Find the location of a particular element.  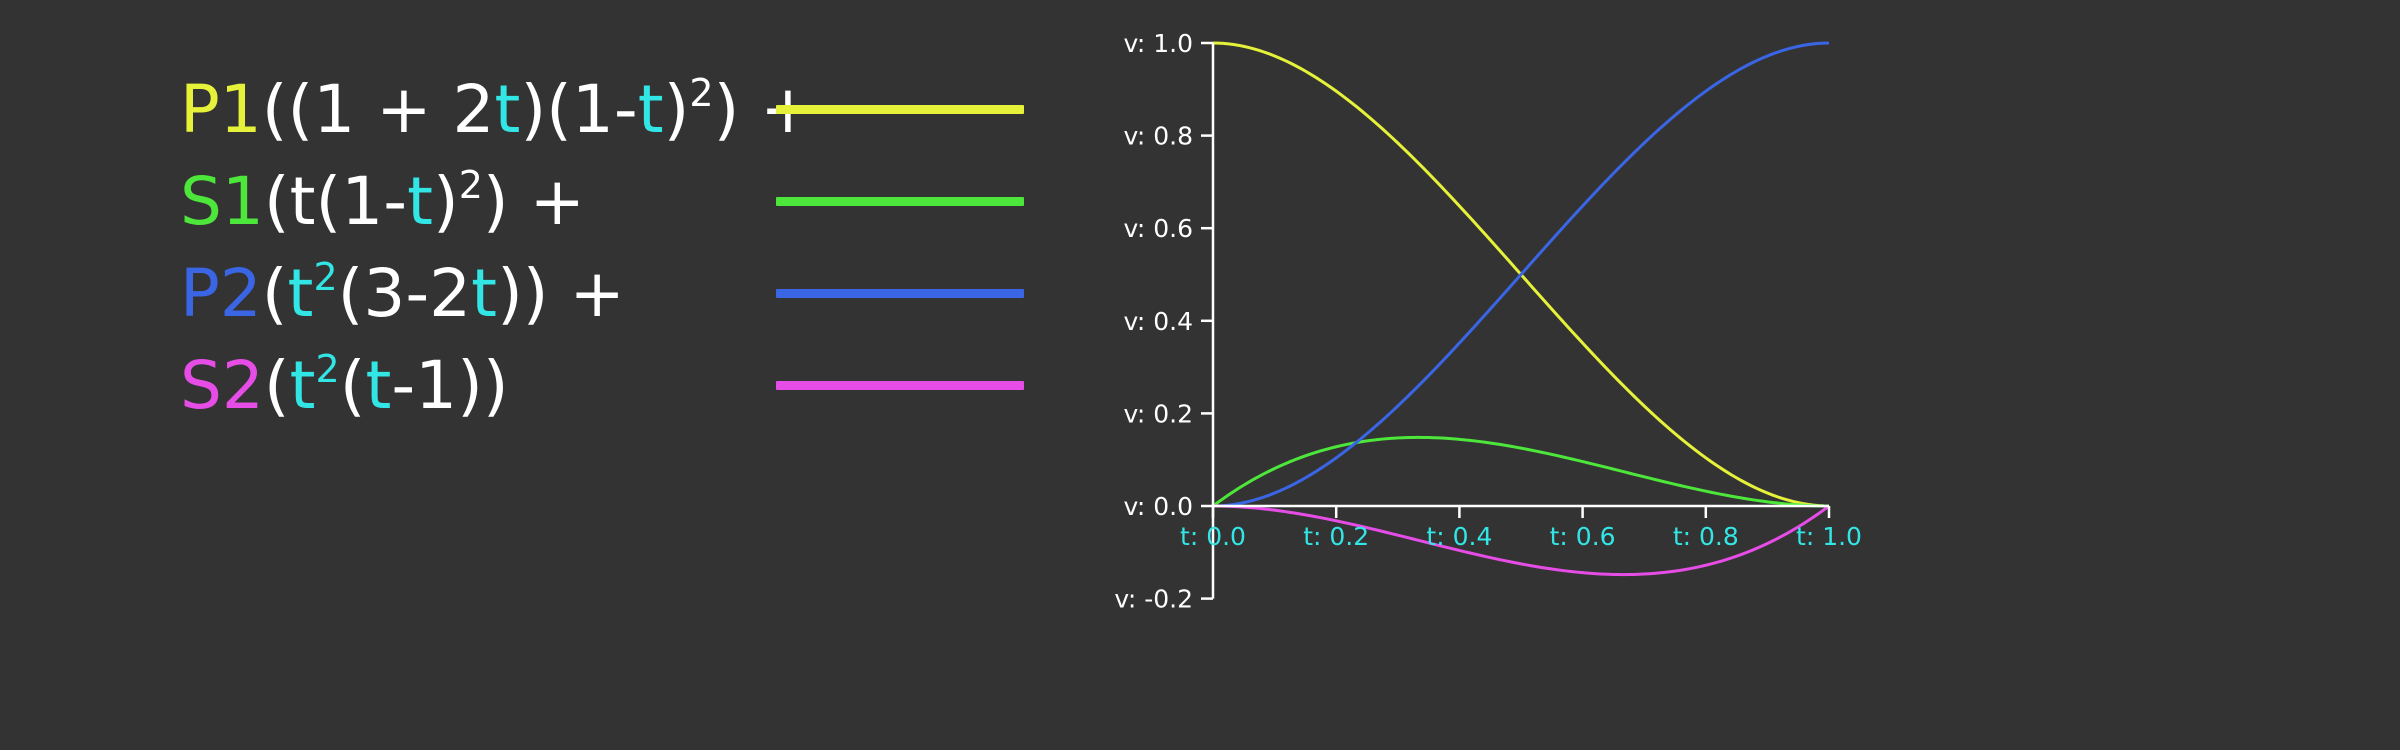

formula-s1: S1(t(1-t)2) + is located at coordinates (382, 202).